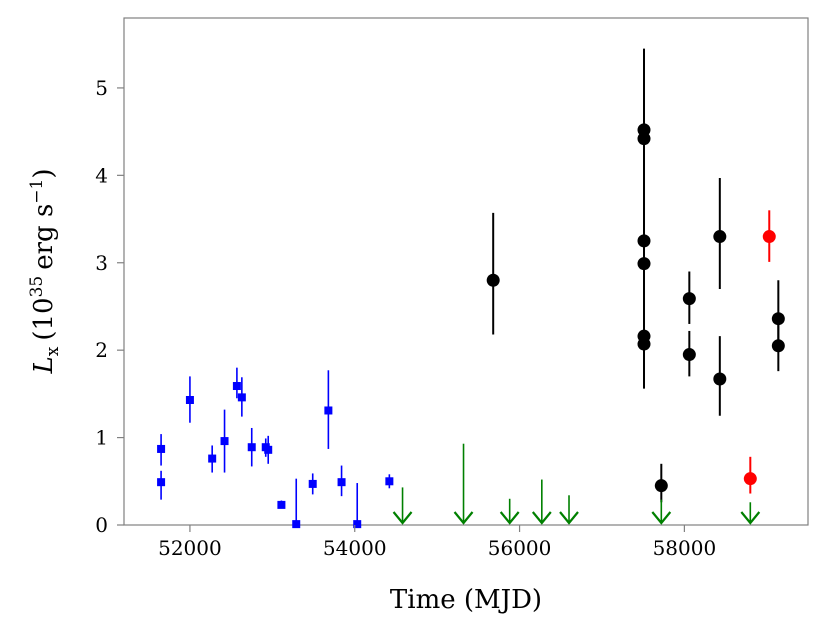  Describe the element at coordinates (44, 336) in the screenshot. I see `y-axis-title-open: (` at that location.